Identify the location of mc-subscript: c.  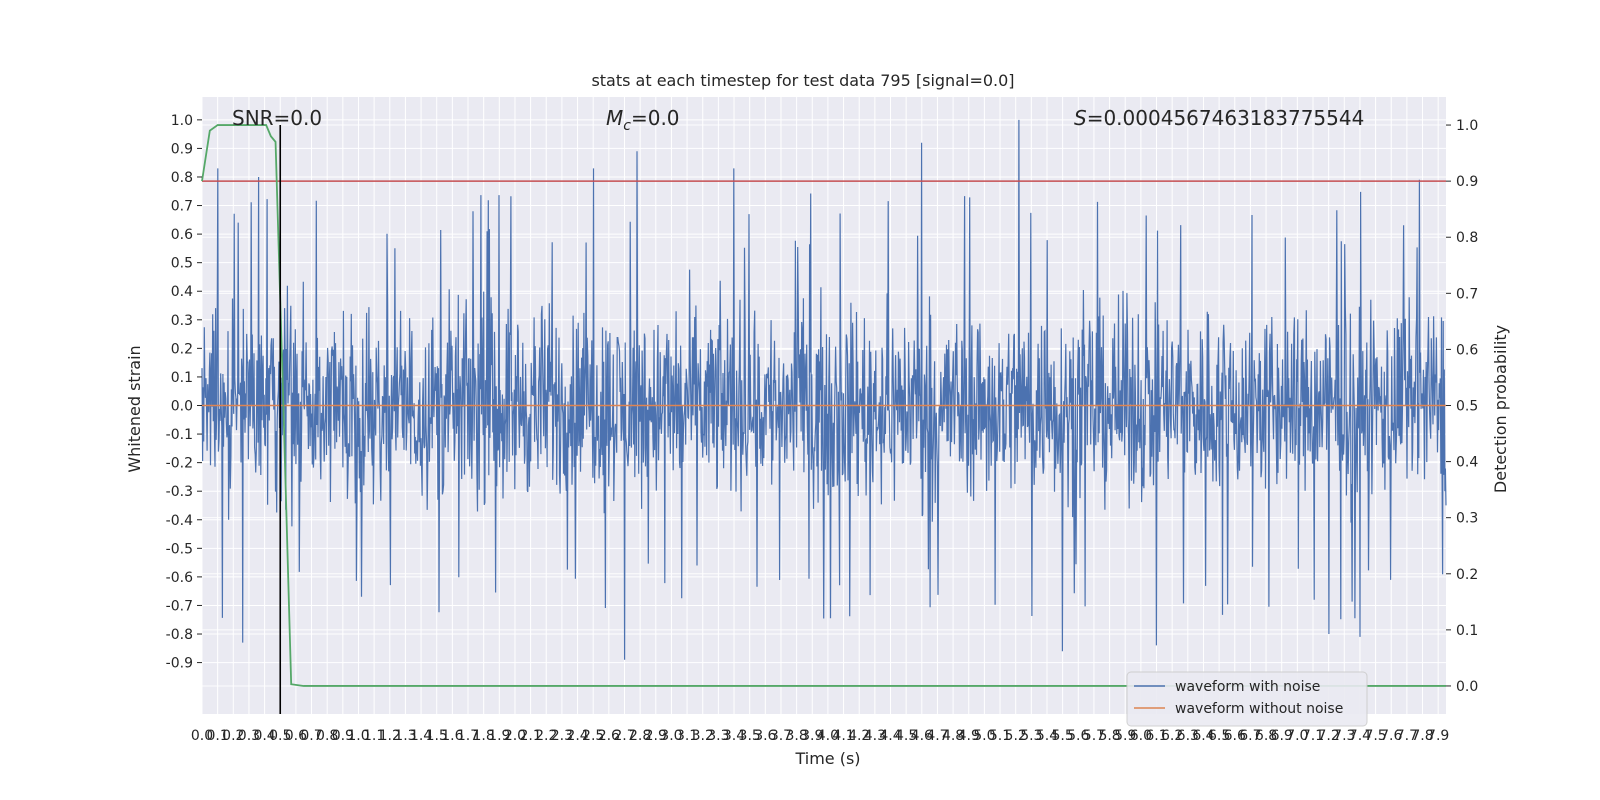
(627, 126).